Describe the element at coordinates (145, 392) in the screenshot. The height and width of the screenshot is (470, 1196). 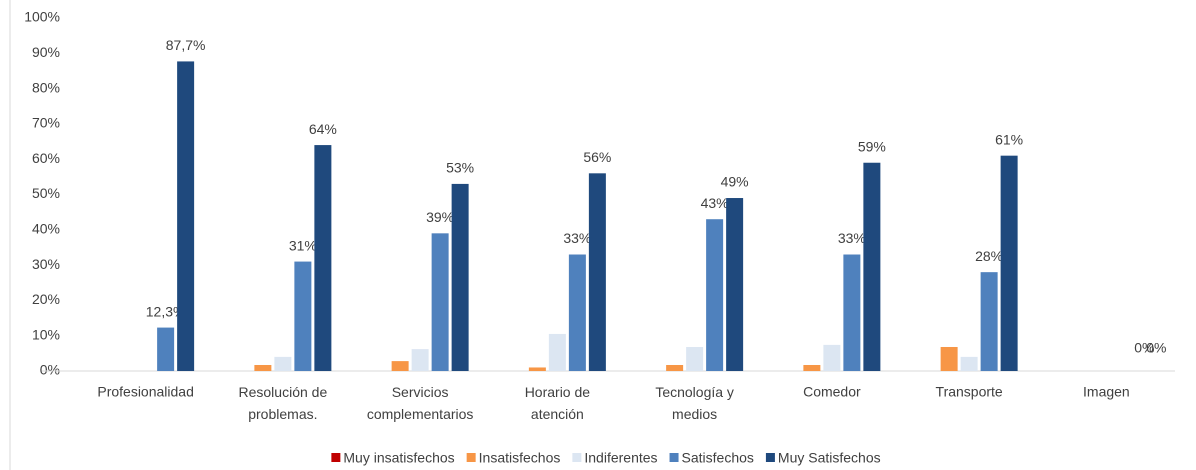
I see `x-tick-label: Profesionalidad` at that location.